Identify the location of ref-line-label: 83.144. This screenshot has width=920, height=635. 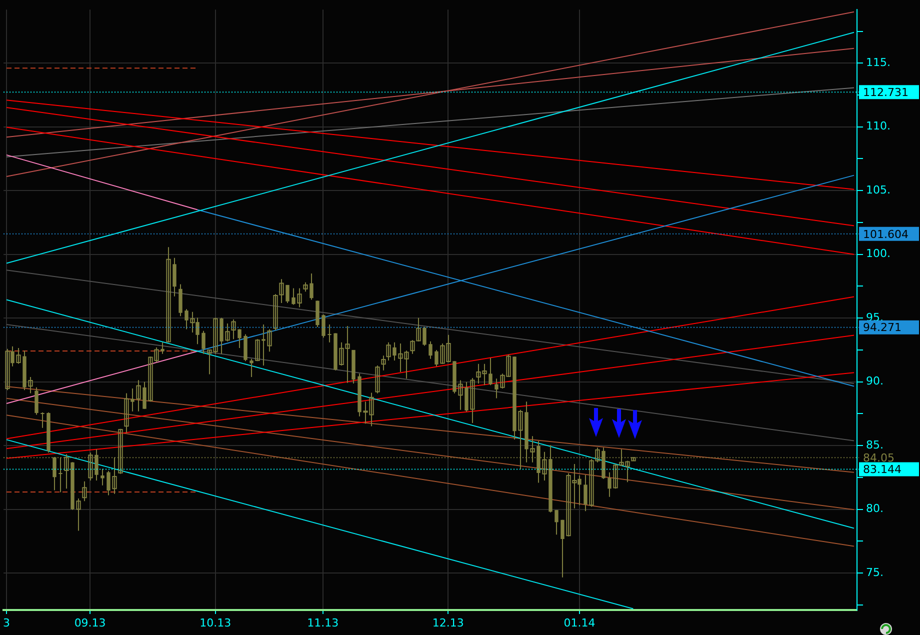
(882, 469).